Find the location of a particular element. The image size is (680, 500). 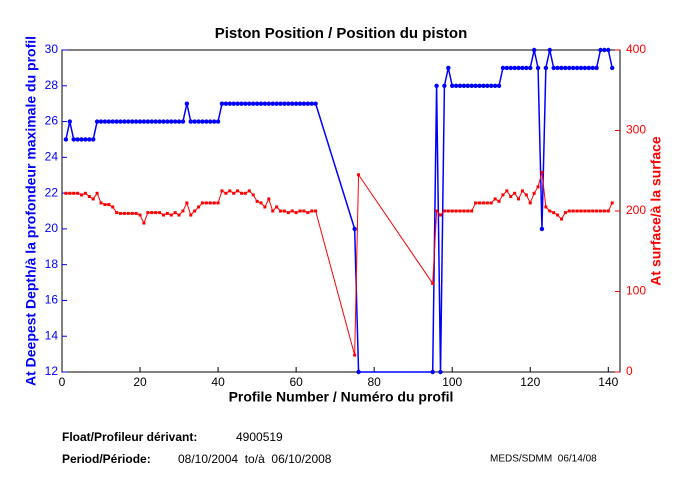

period-label: Period/Période: is located at coordinates (106, 459).